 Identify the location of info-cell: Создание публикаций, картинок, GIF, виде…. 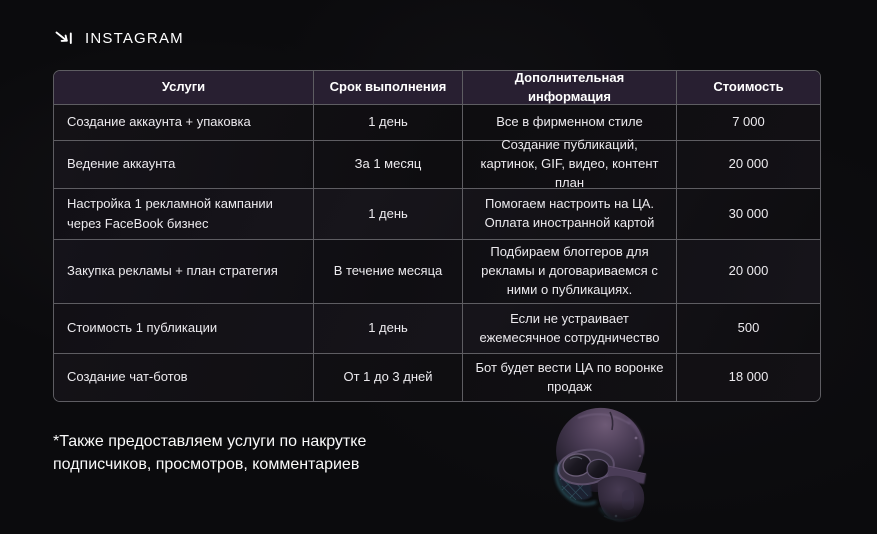
(569, 163).